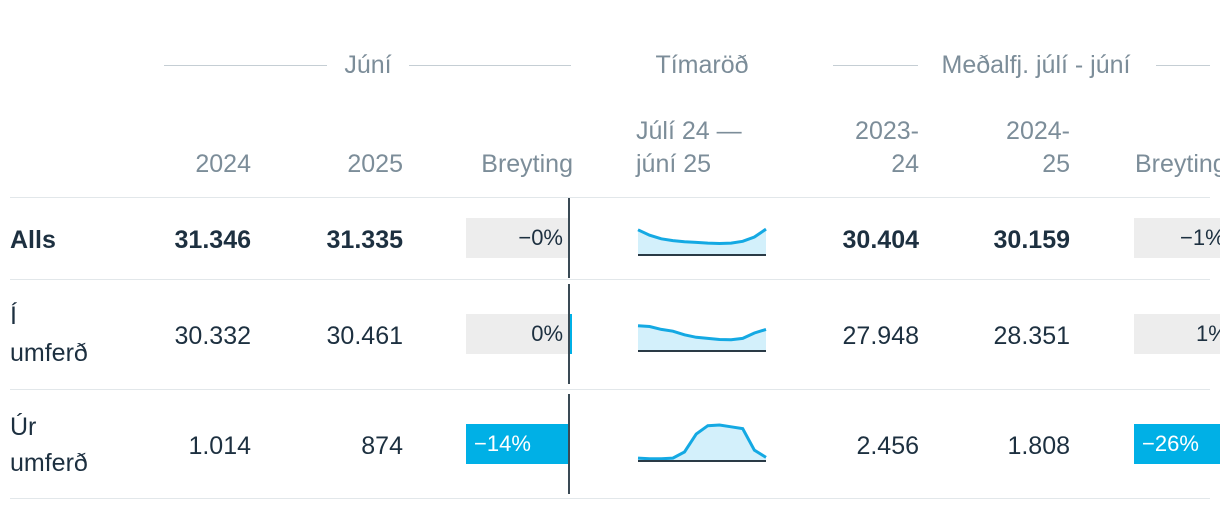  Describe the element at coordinates (689, 131) in the screenshot. I see `col-header-series-line1: Júlí 24 —` at that location.